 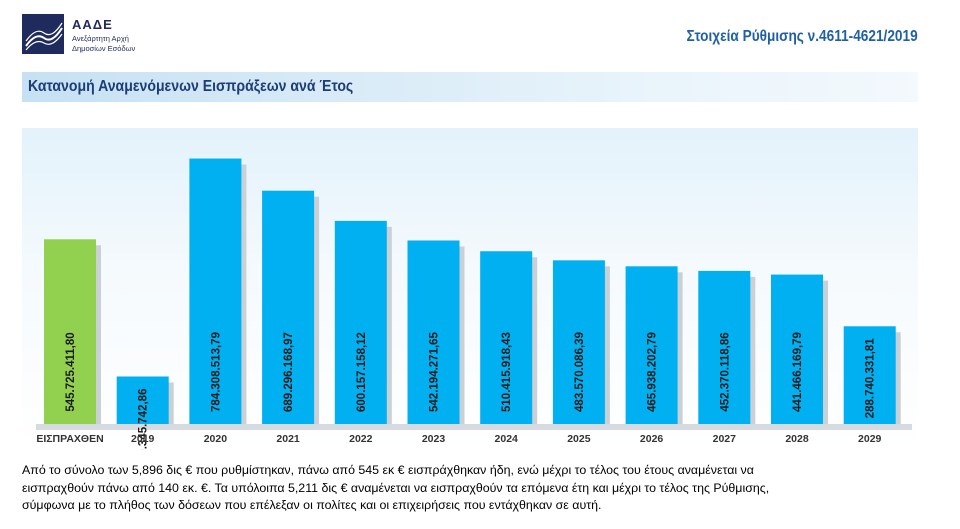 What do you see at coordinates (100, 38) in the screenshot?
I see `logo-subtitle-line1: Ανεξάρτητη Αρχή` at bounding box center [100, 38].